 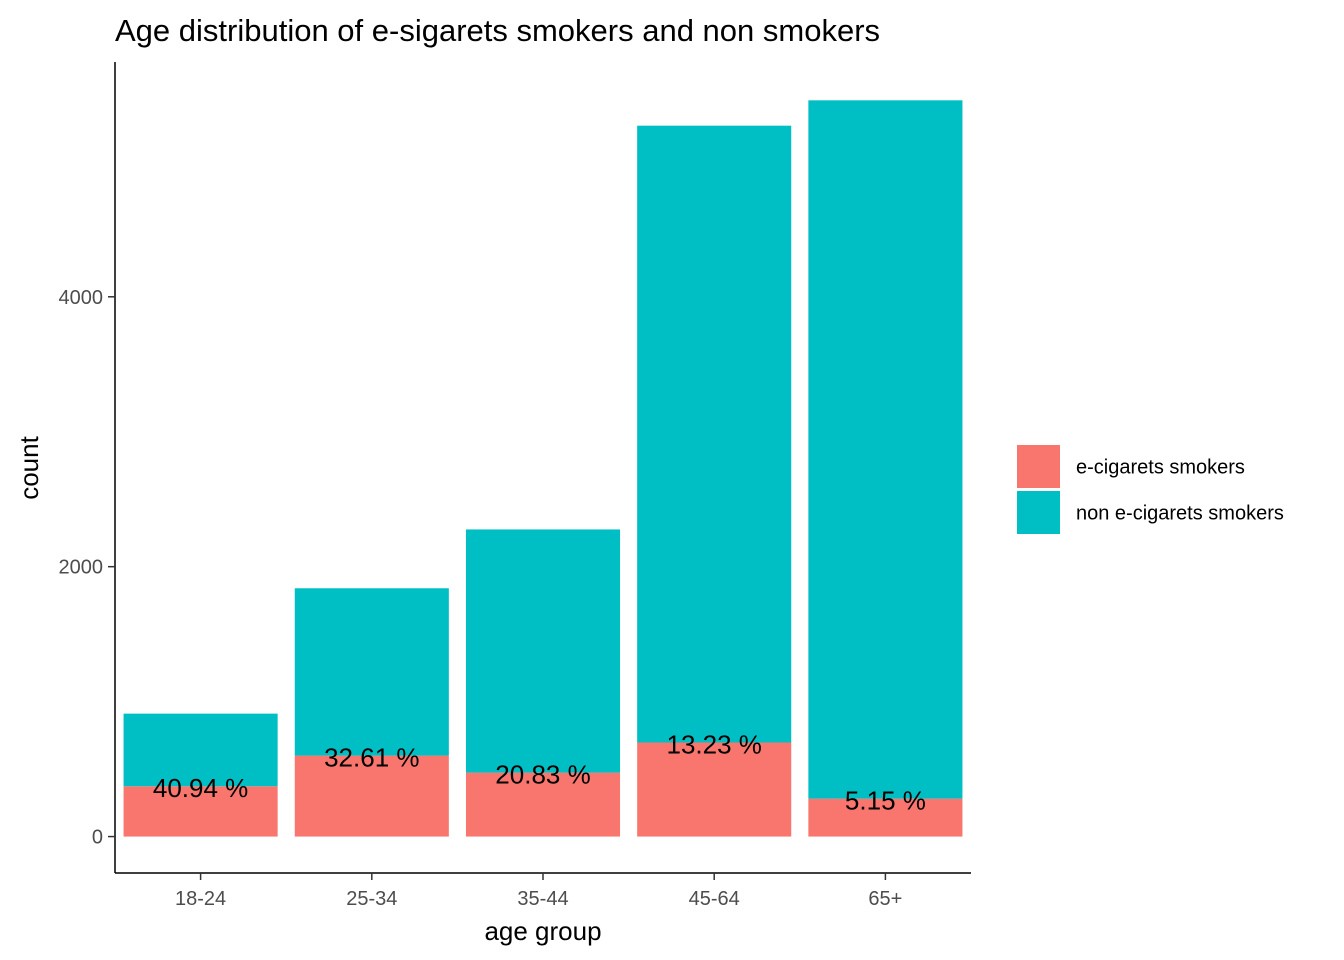 What do you see at coordinates (1150, 489) in the screenshot?
I see `legend: e-cigarets smokers non e-cigarets smokers` at bounding box center [1150, 489].